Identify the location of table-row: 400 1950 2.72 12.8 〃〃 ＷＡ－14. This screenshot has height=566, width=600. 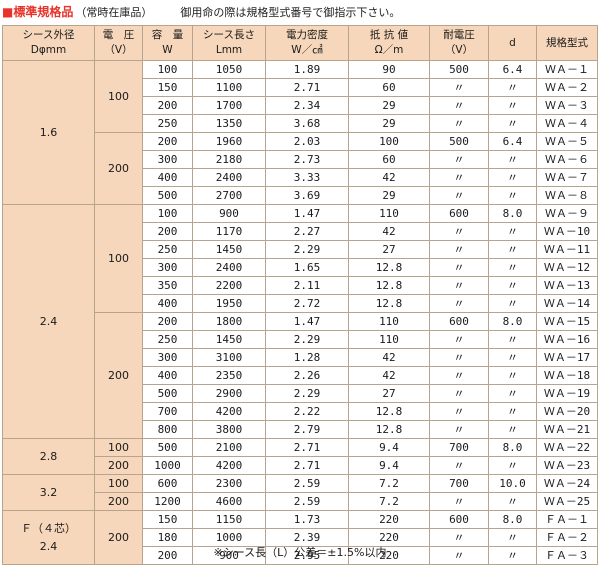
(300, 303).